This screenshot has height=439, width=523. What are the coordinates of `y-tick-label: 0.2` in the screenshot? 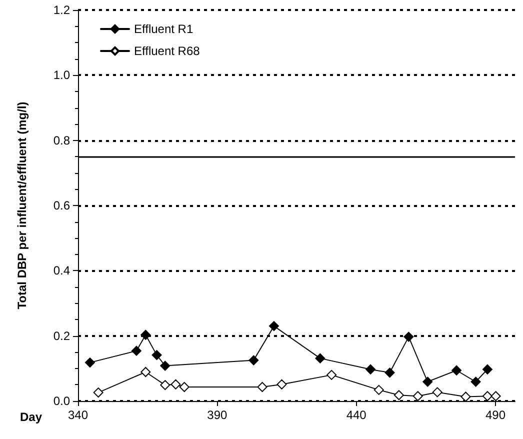 It's located at (61, 335).